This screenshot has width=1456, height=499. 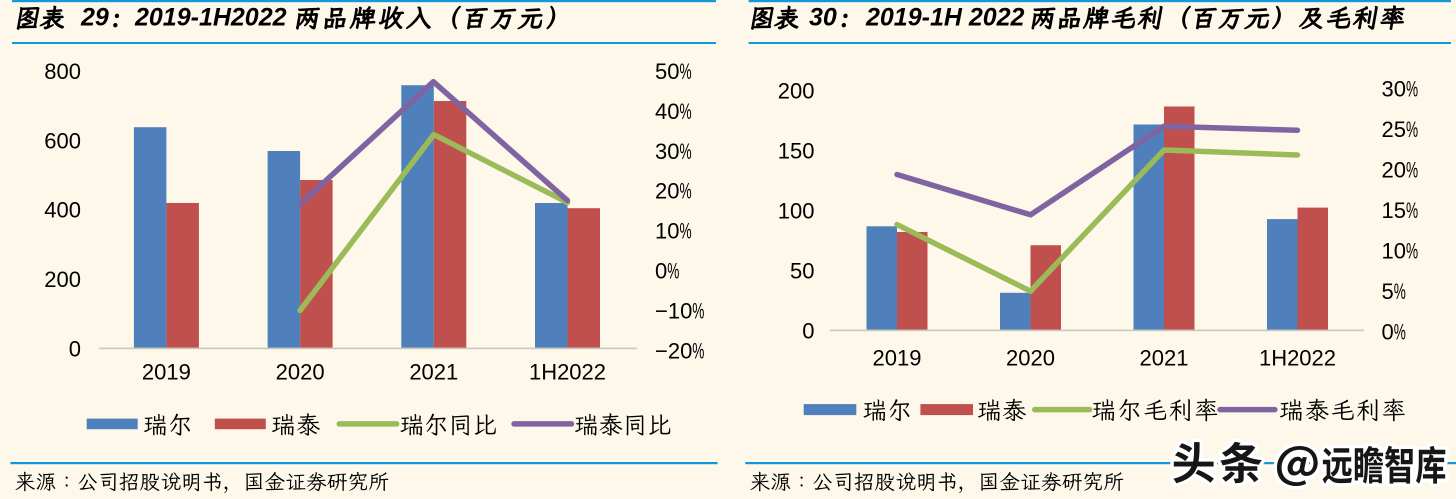 What do you see at coordinates (667, 111) in the screenshot?
I see `svg-text: 40` at bounding box center [667, 111].